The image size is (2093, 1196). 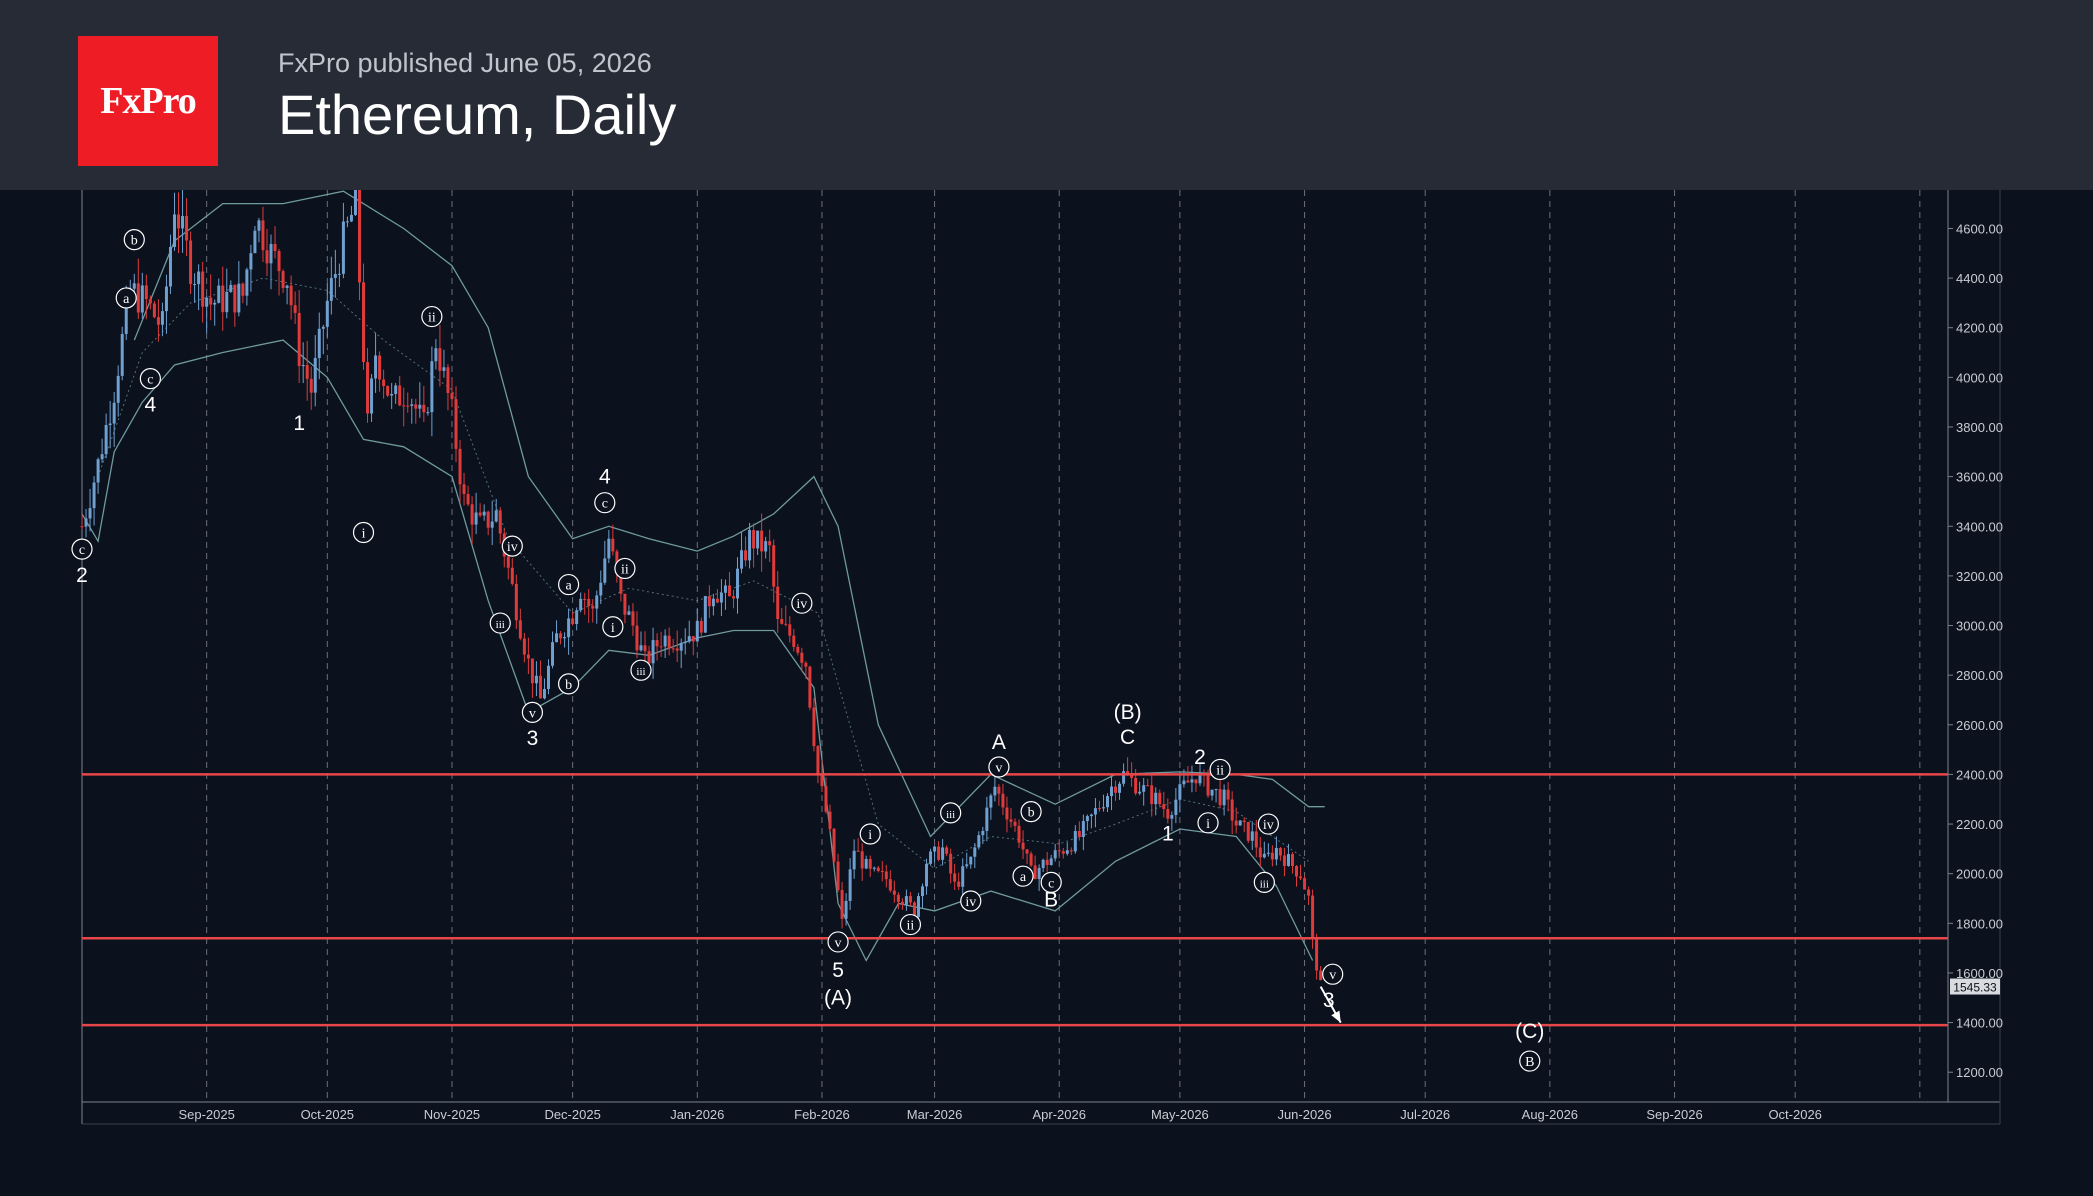 I want to click on wave-label: iv, so click(x=970, y=902).